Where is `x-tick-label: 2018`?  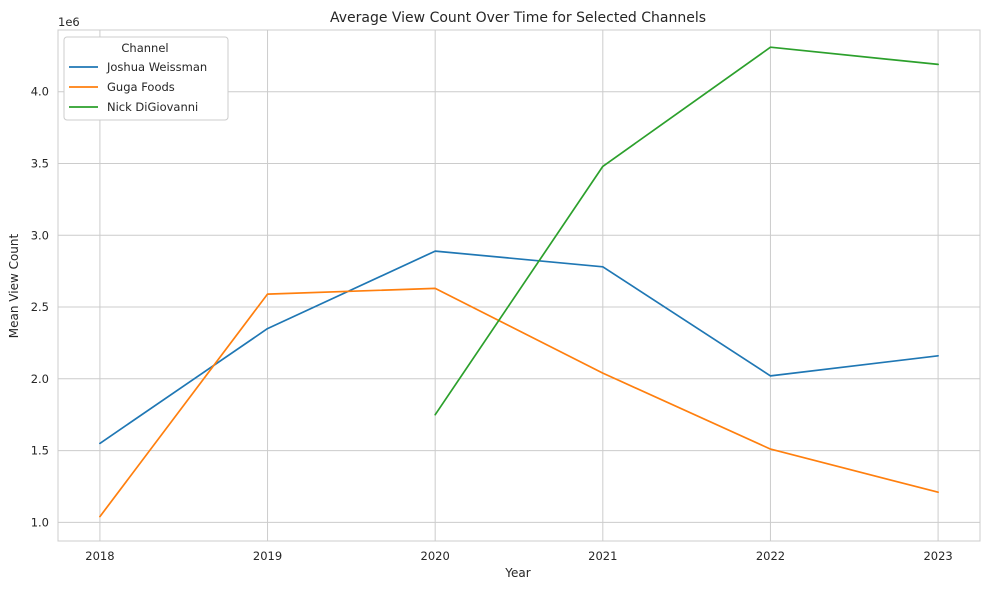
x-tick-label: 2018 is located at coordinates (99, 556).